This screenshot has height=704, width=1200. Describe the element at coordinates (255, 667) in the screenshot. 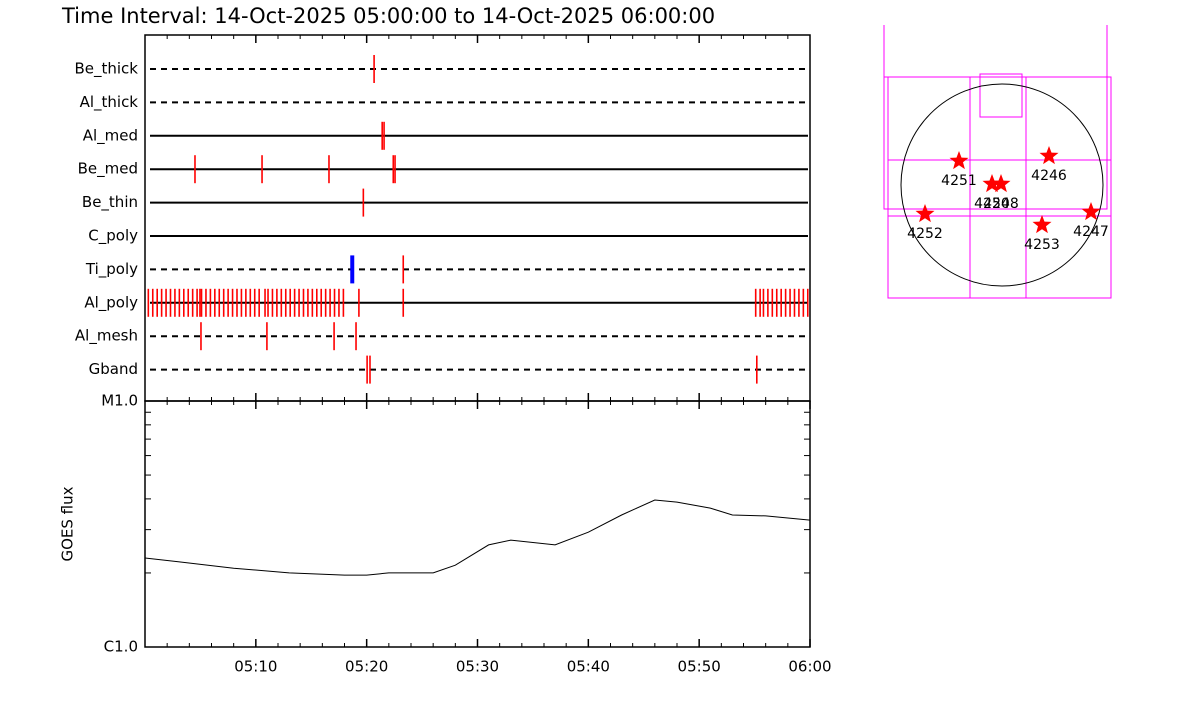

I see `x-tick-label: 05:10` at that location.